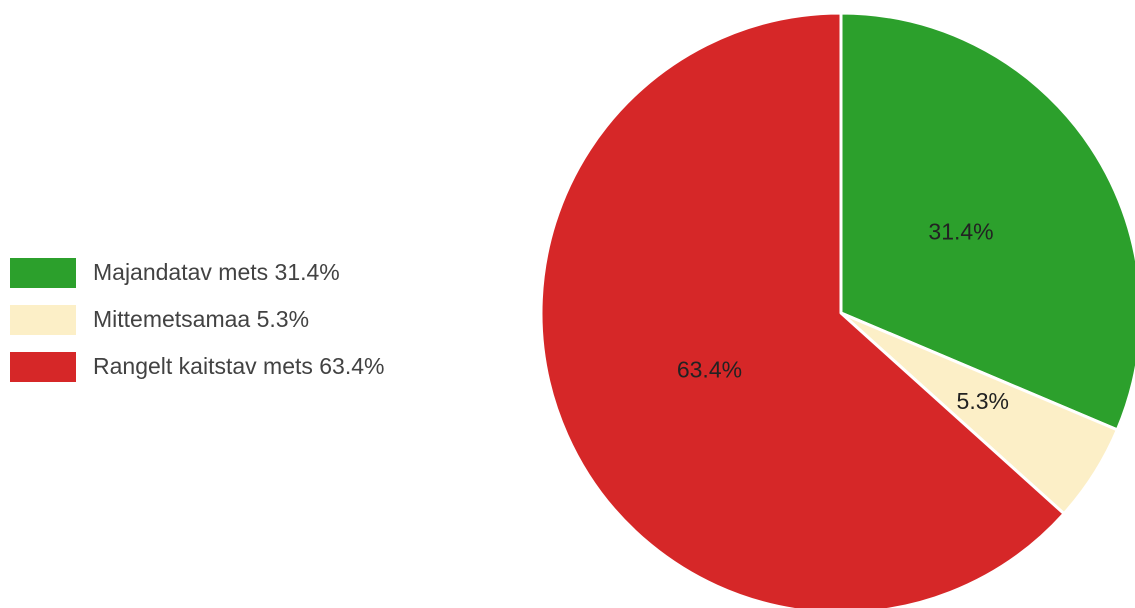 Image resolution: width=1135 pixels, height=608 pixels. Describe the element at coordinates (983, 401) in the screenshot. I see `slice-label-mittemetsamaa: 5.3%` at that location.